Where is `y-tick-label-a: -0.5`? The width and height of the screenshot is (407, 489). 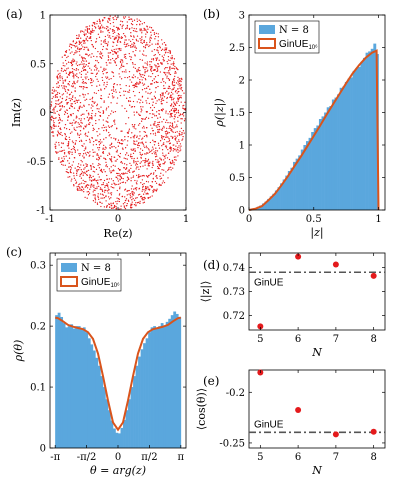 y-tick-label-a: -0.5 is located at coordinates (36, 162).